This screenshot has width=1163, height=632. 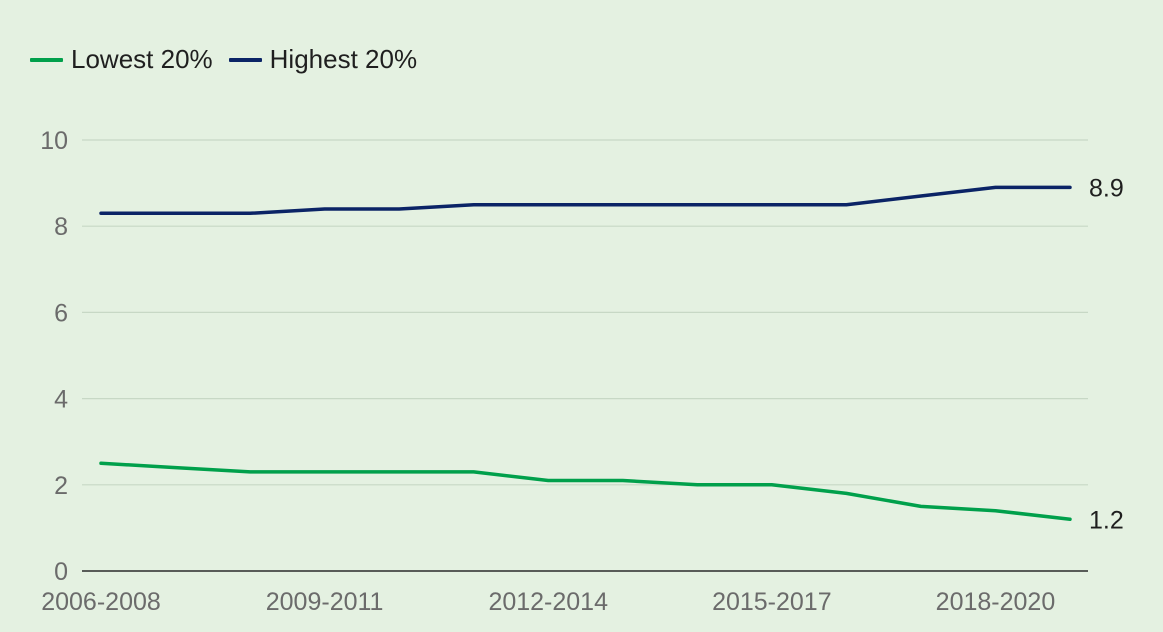 What do you see at coordinates (46, 59) in the screenshot?
I see `legend-swatch-lowest` at bounding box center [46, 59].